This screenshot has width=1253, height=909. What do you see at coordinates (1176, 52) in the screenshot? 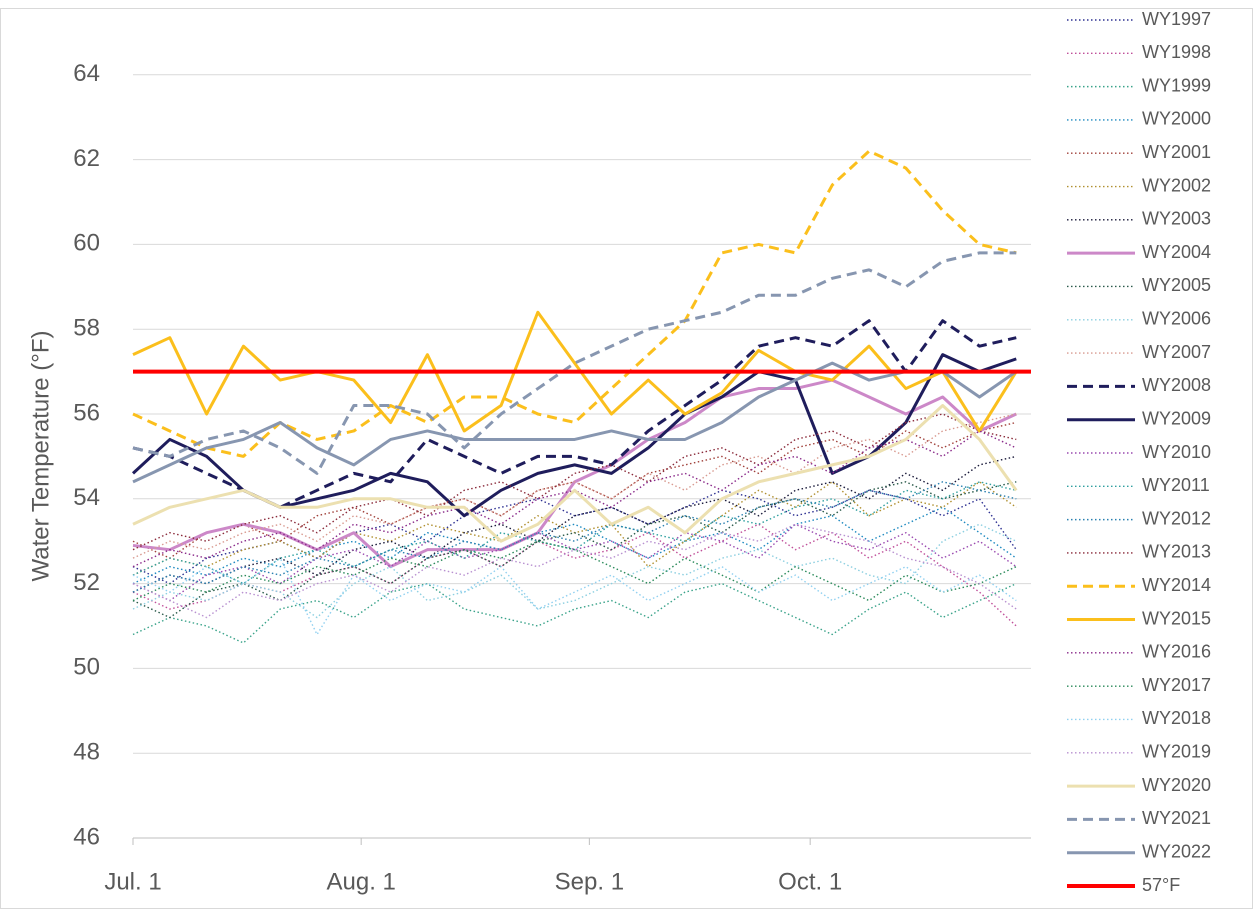
I see `legend-label: WY1998` at bounding box center [1176, 52].